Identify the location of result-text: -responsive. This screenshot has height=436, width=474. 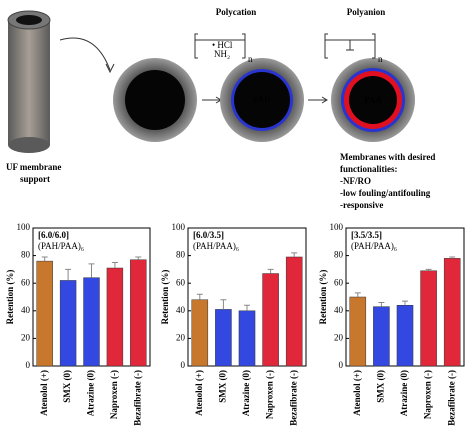
(361, 205).